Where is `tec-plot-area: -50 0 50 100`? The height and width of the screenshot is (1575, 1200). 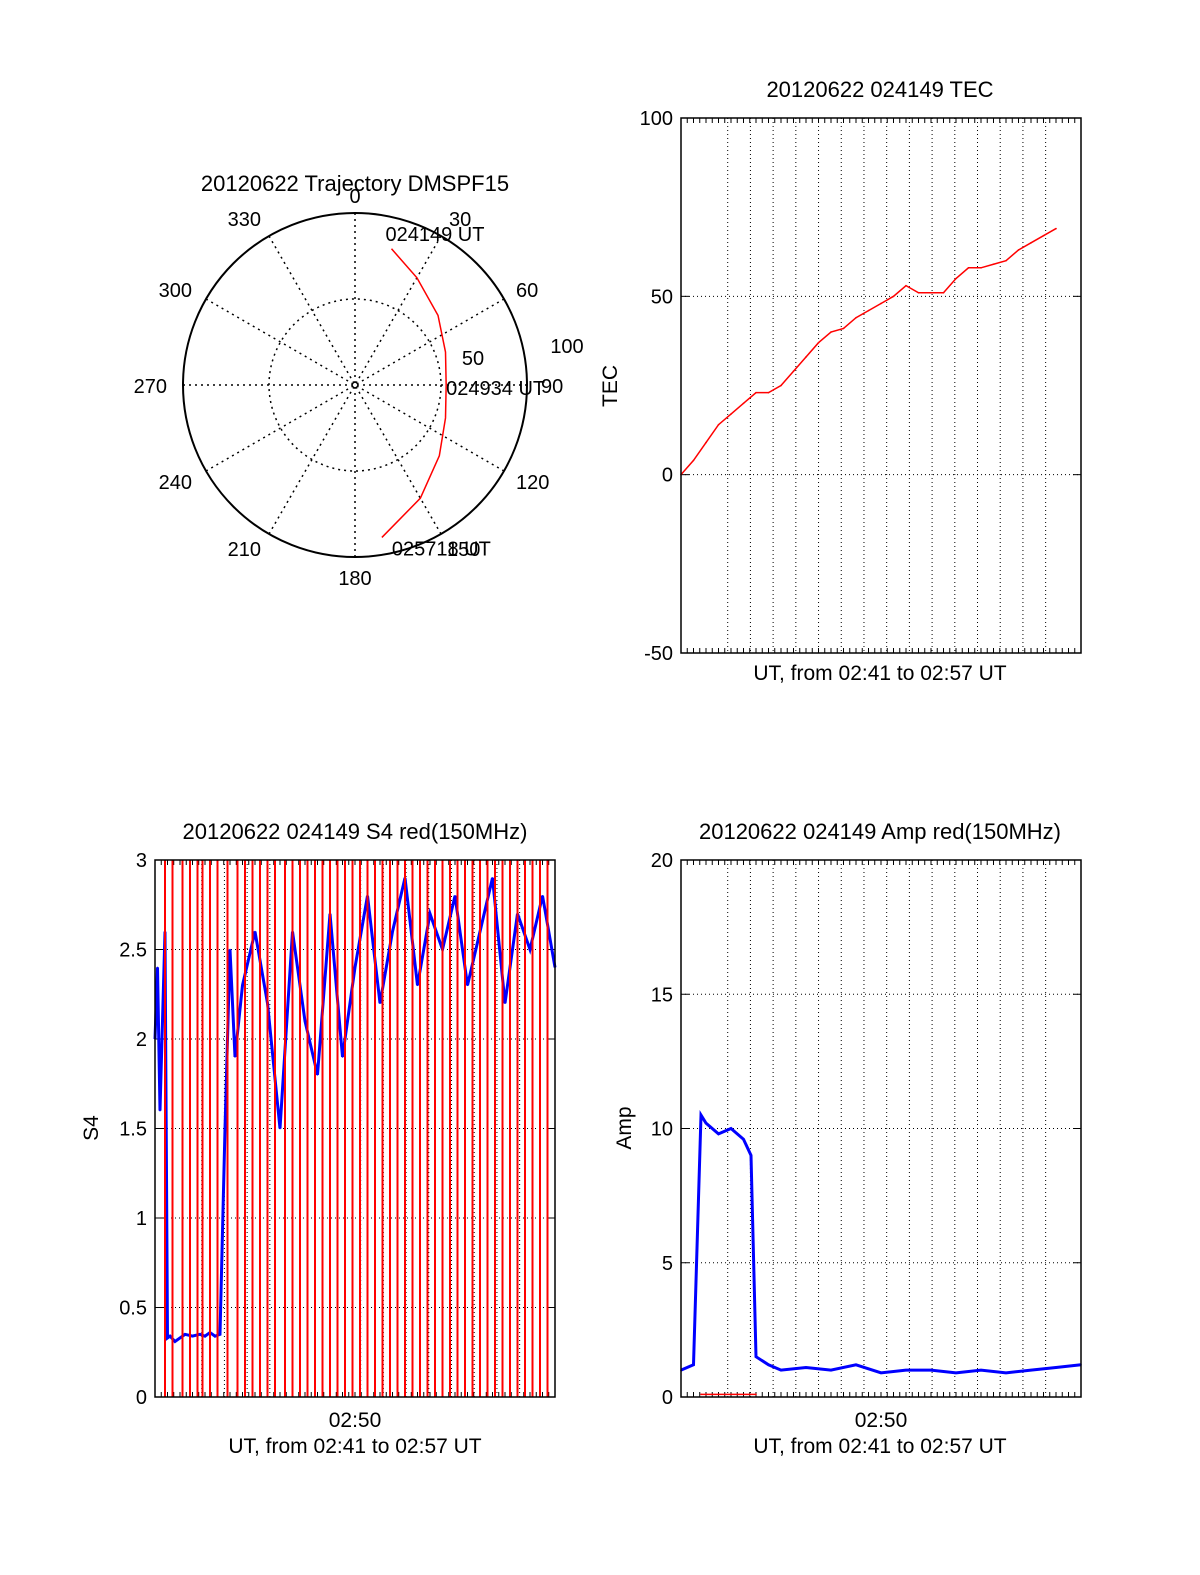 tec-plot-area: -50 0 50 100 is located at coordinates (861, 386).